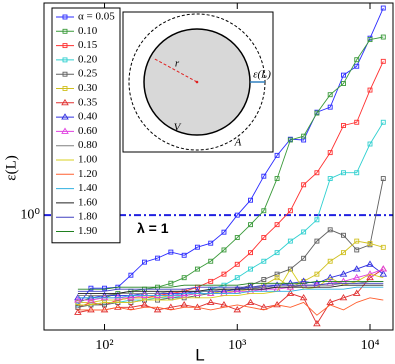 This screenshot has height=364, width=395. Describe the element at coordinates (177, 64) in the screenshot. I see `inset-label: r` at that location.